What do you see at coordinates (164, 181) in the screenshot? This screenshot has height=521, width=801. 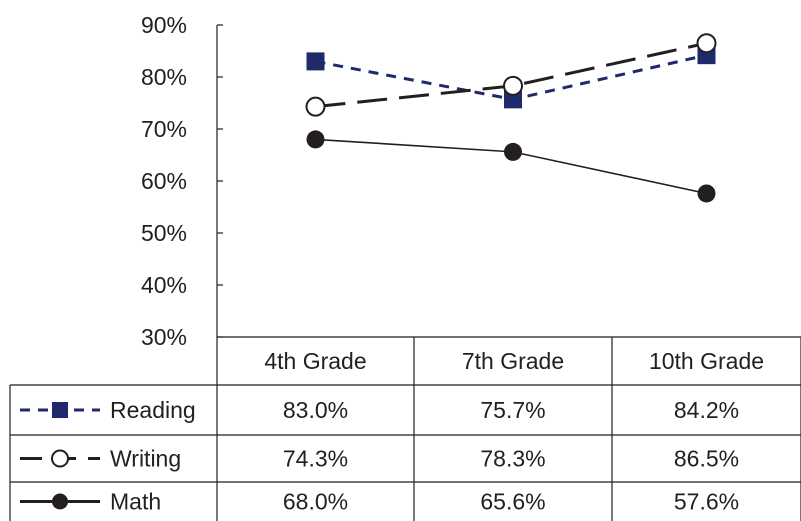 I see `y-tick-label: 60%` at bounding box center [164, 181].